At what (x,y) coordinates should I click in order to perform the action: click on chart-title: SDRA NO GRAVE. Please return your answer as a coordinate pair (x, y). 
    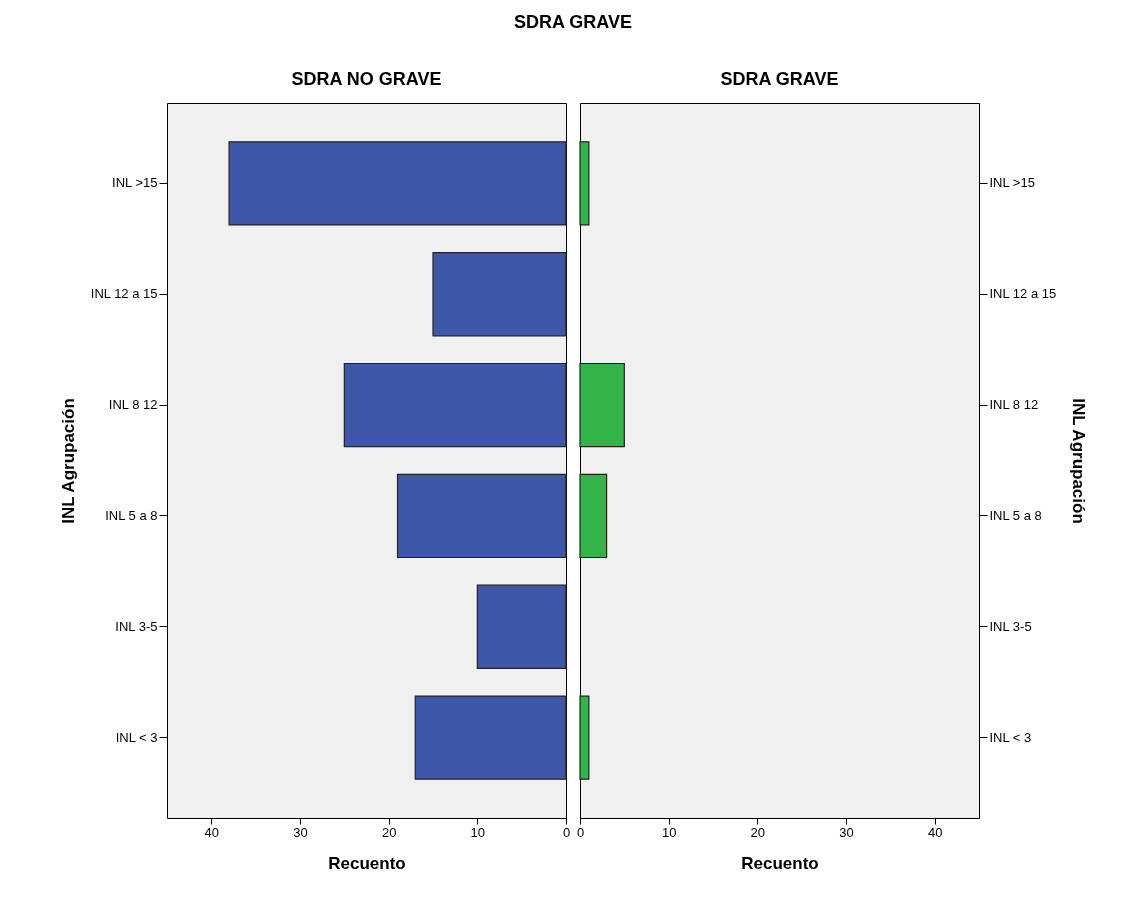
    Looking at the image, I should click on (366, 79).